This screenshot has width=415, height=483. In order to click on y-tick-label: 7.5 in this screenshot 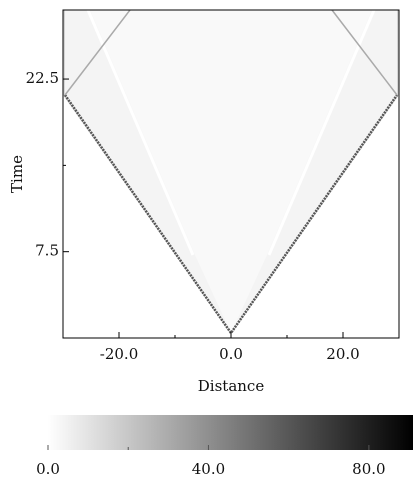, I will do `click(47, 251)`.